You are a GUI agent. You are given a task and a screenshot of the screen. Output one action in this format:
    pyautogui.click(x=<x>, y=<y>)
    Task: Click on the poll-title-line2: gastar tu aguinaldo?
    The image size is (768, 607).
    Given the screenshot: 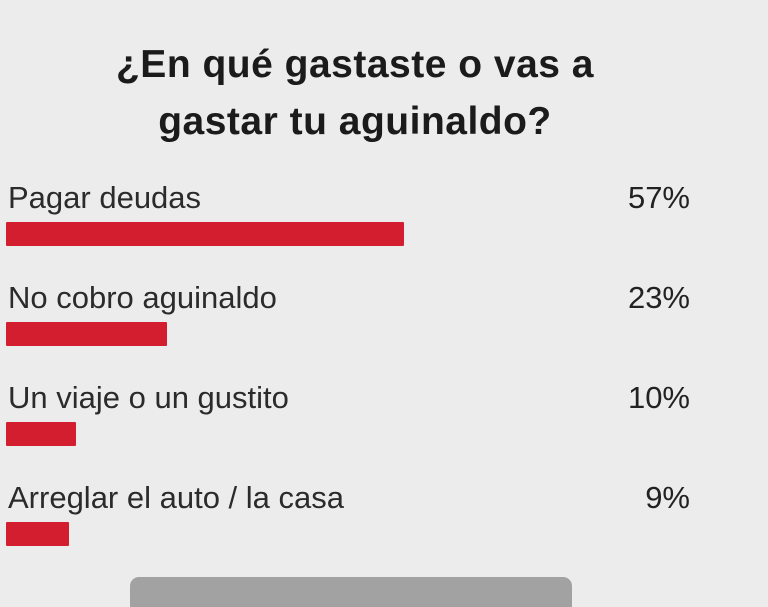 What is the action you would take?
    pyautogui.click(x=355, y=121)
    